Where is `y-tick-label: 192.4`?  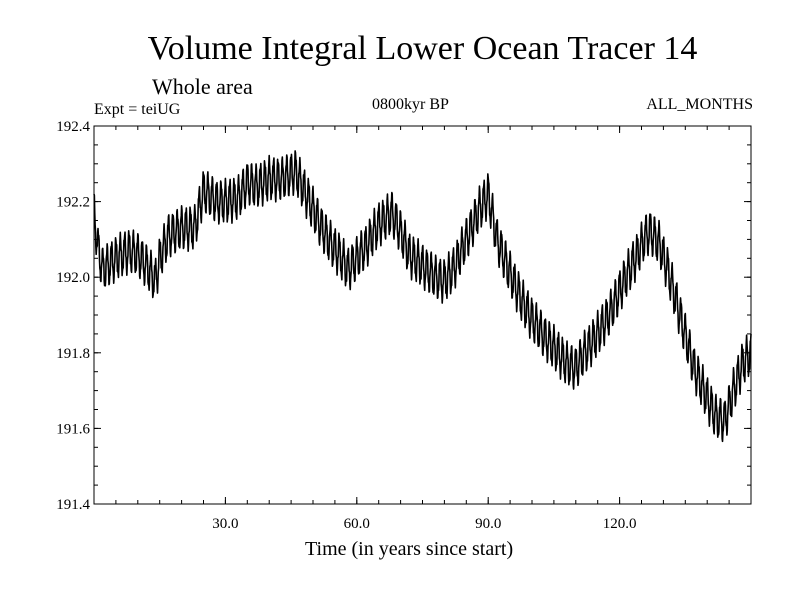 y-tick-label: 192.4 is located at coordinates (73, 127).